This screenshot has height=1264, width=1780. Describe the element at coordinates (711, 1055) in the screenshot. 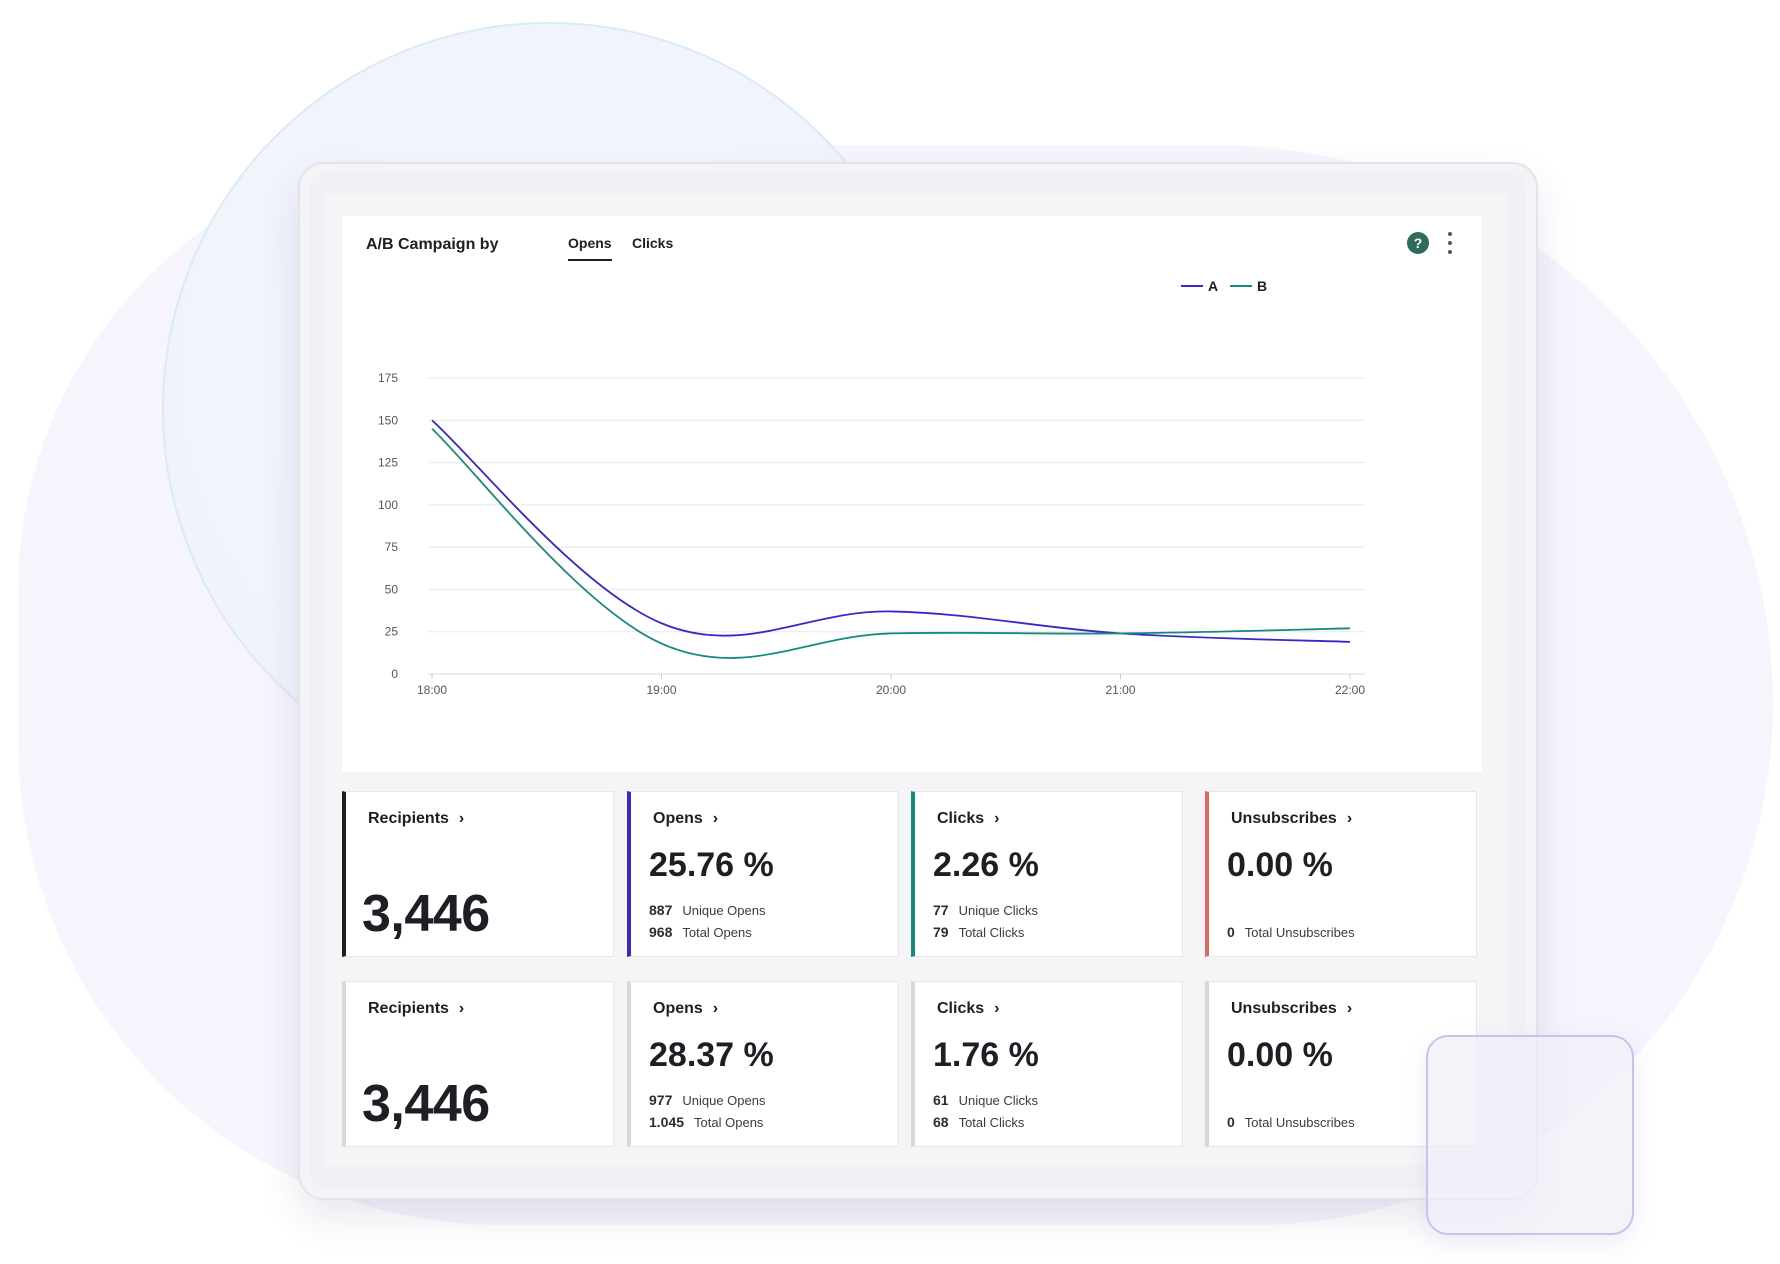

I see `opens-value: 28.37 %` at that location.